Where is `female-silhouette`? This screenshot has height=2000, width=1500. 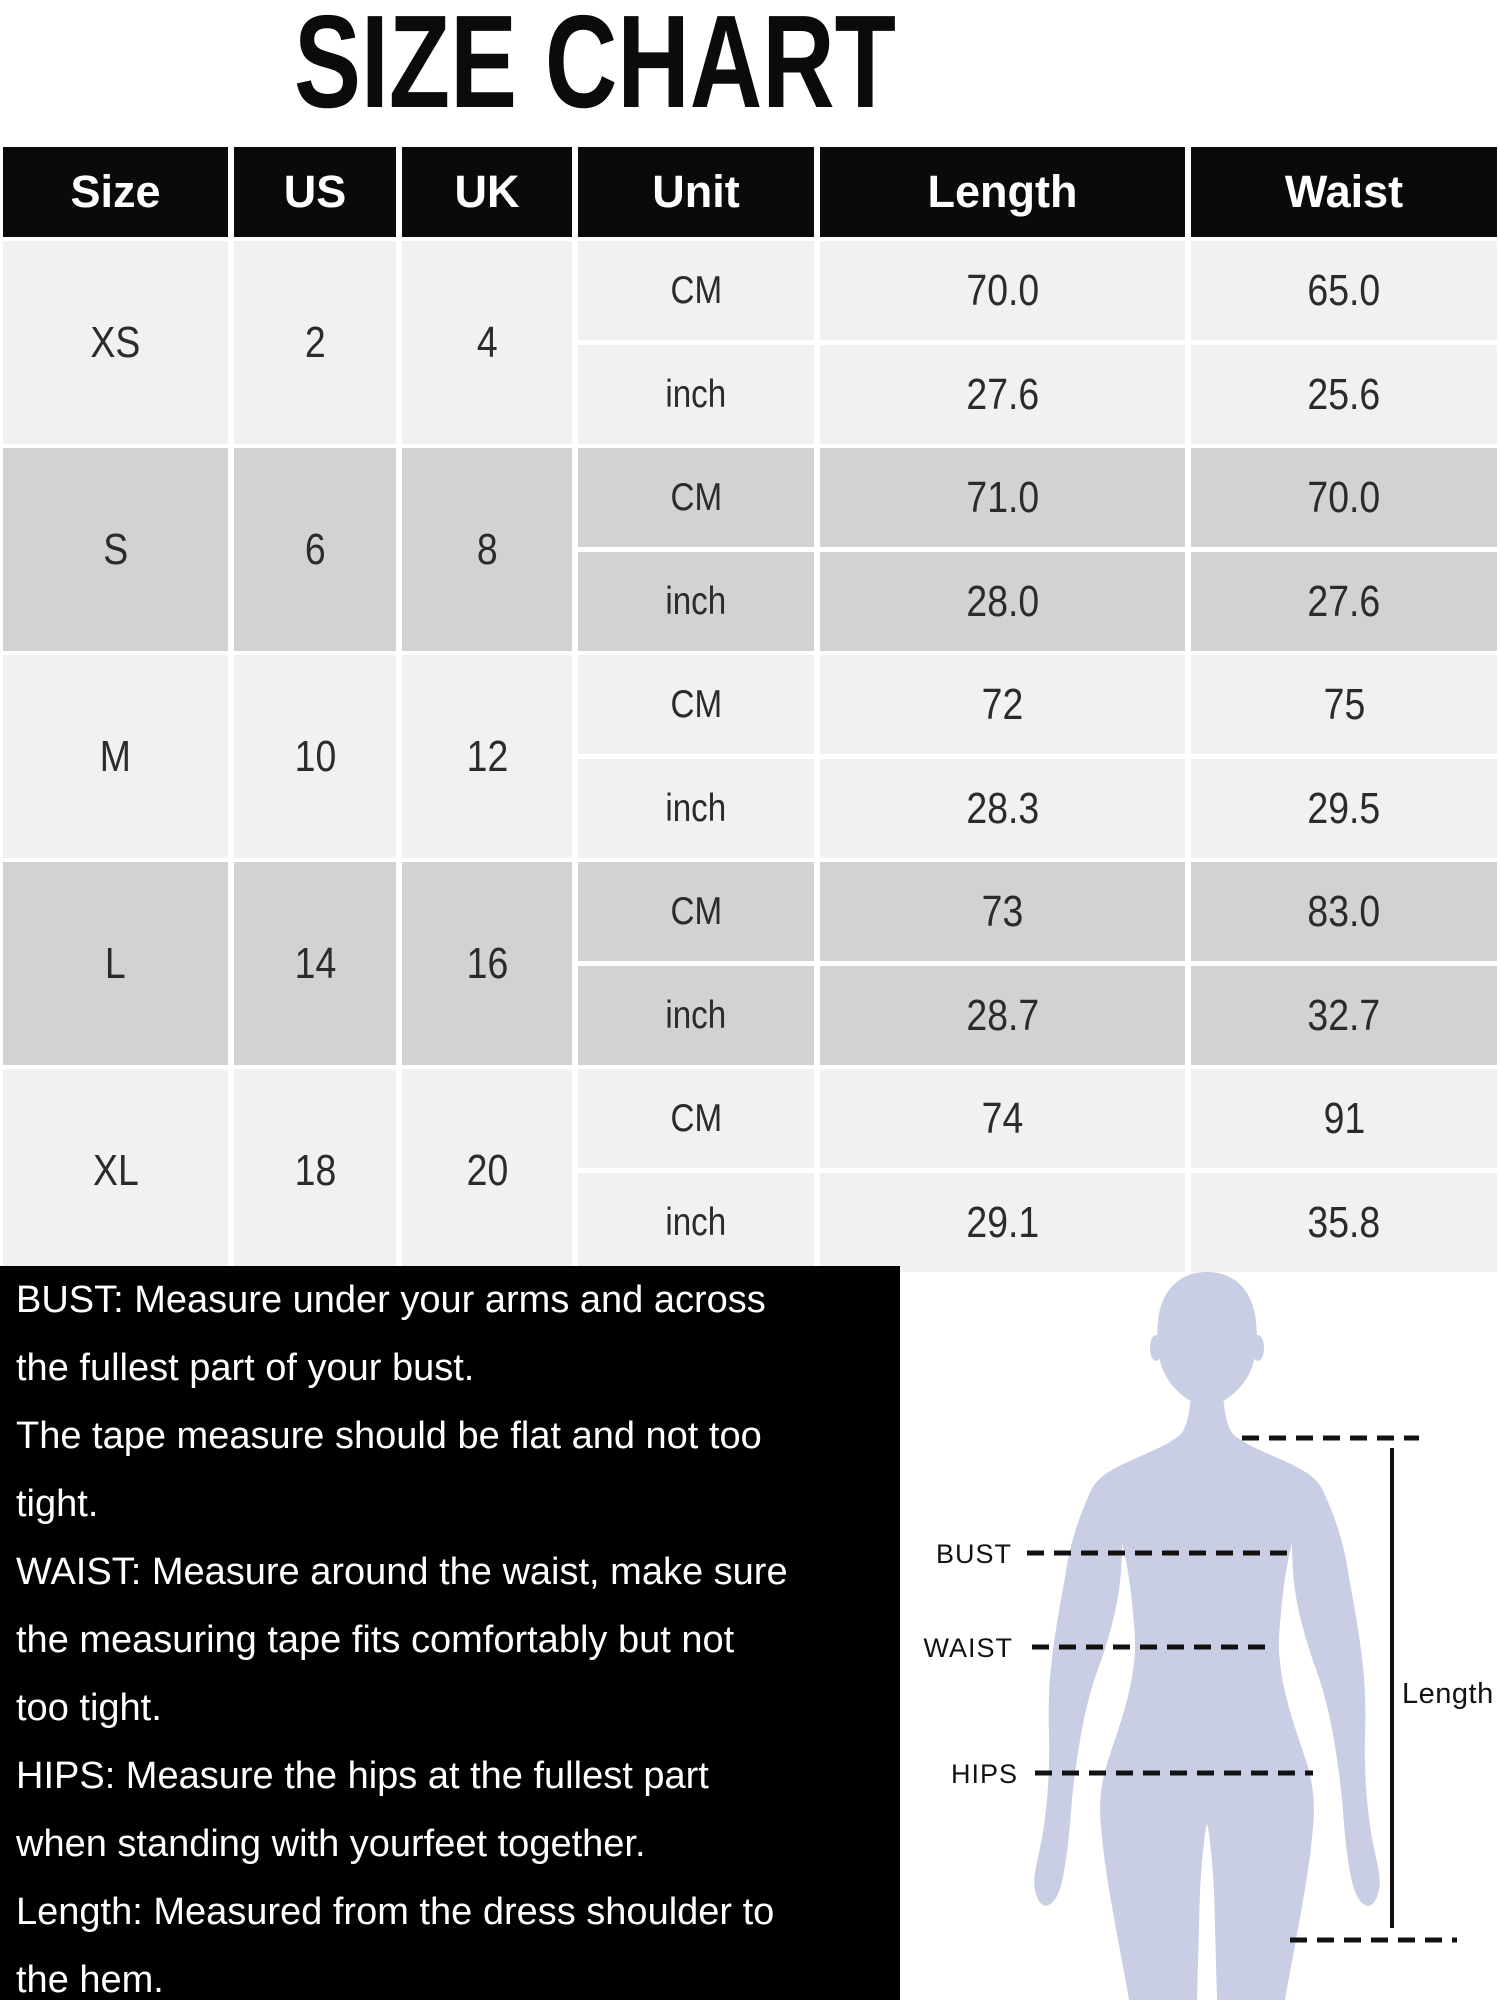 female-silhouette is located at coordinates (1207, 1636).